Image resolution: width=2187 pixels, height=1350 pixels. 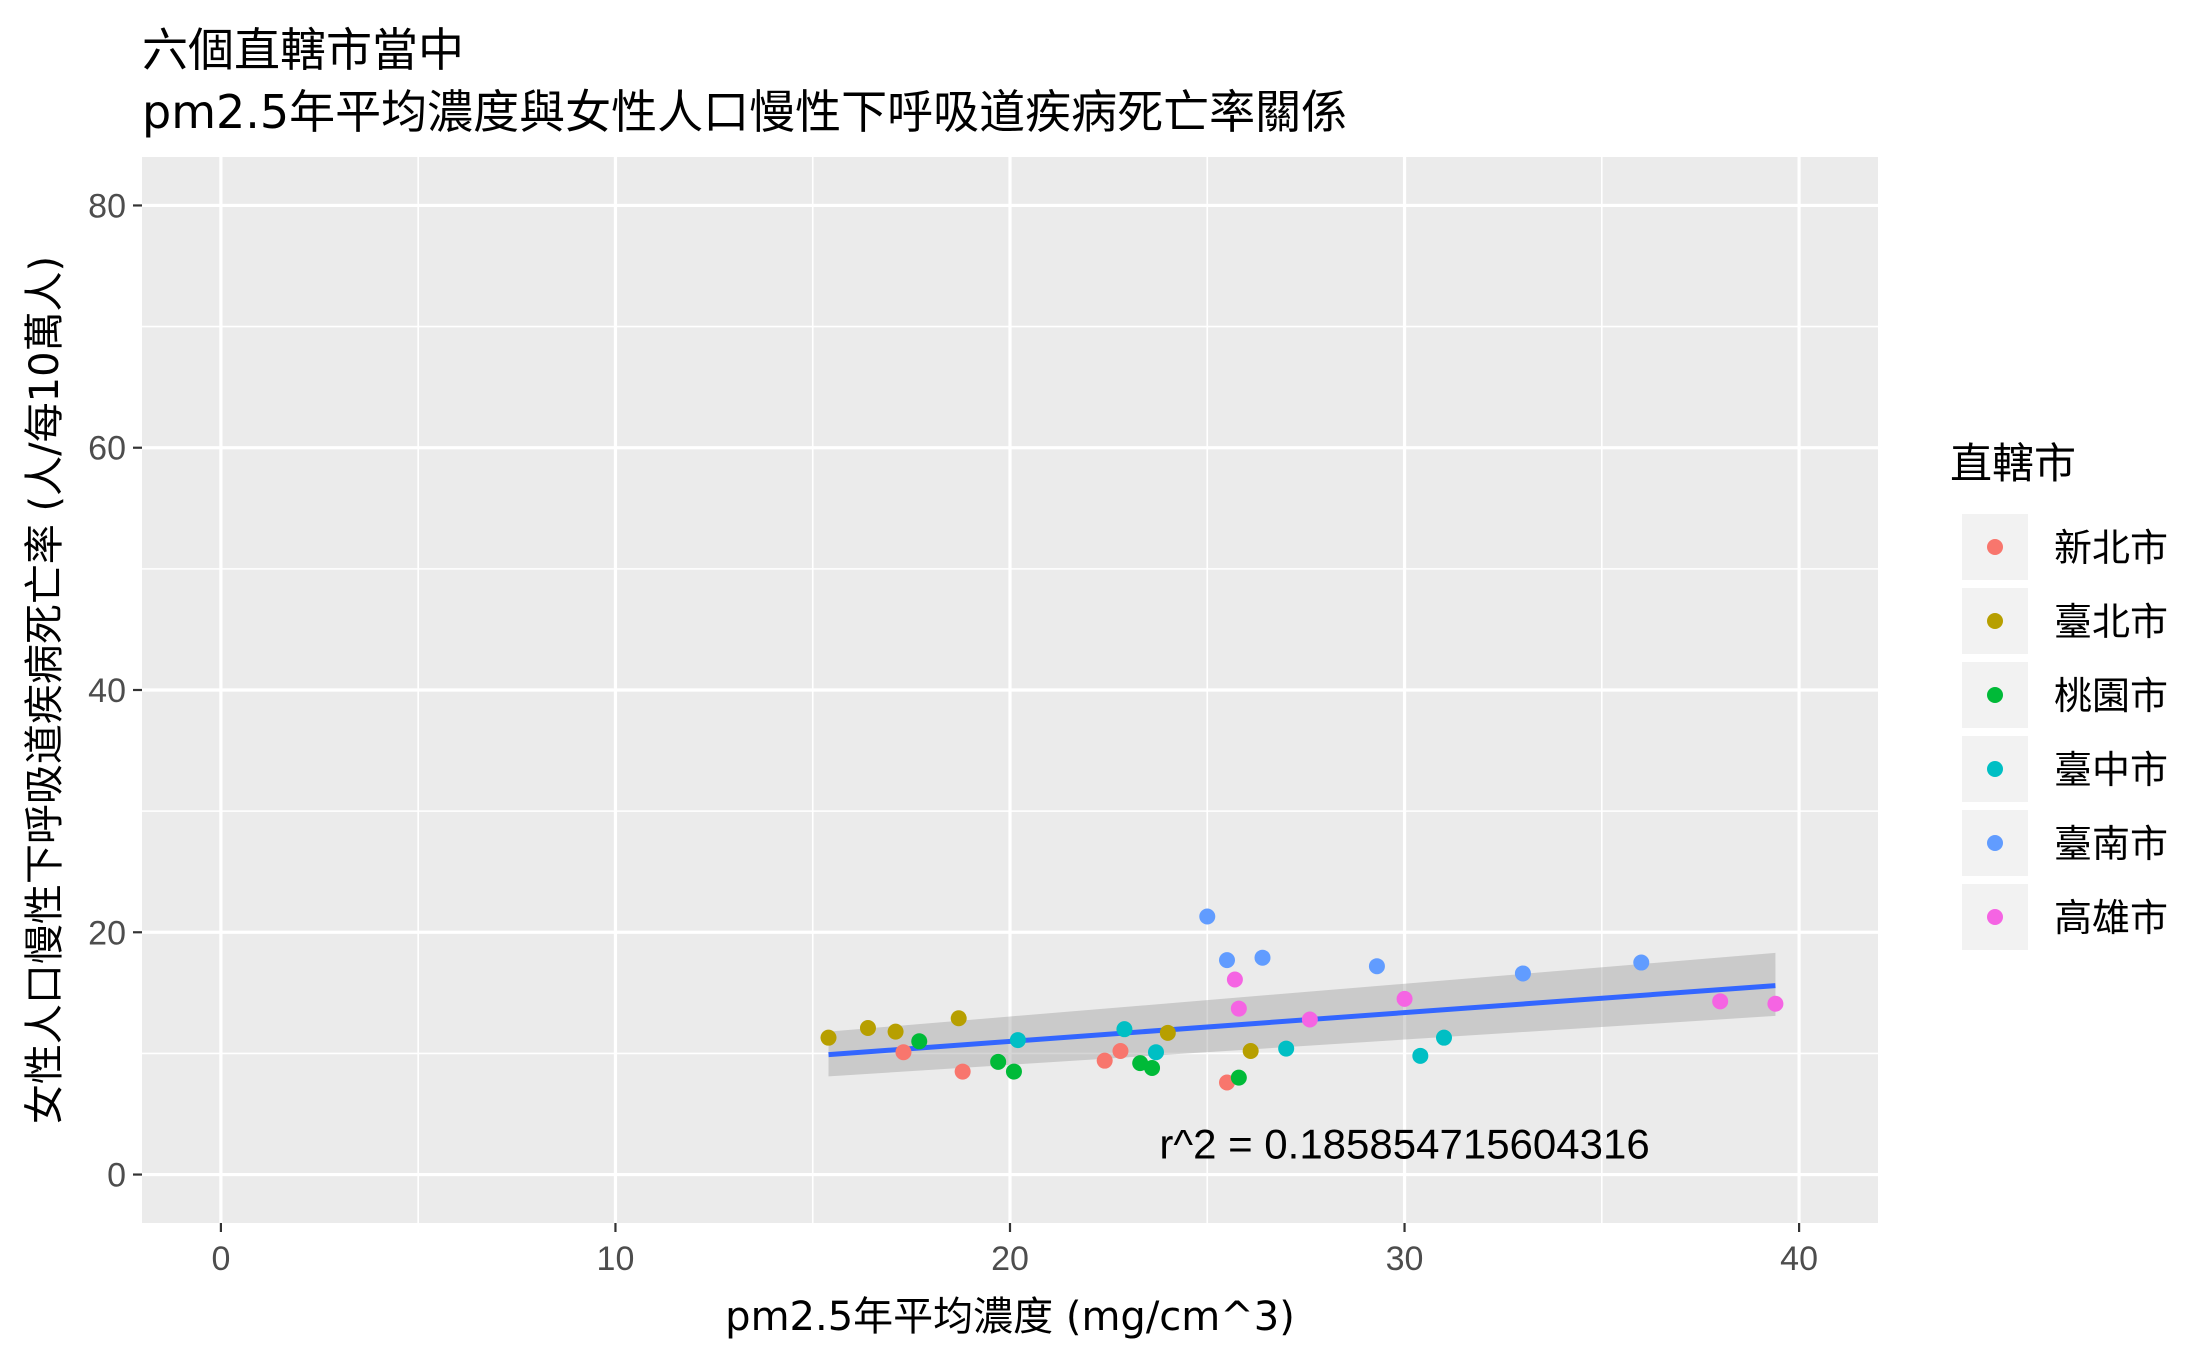 I want to click on x-axis-ticks: 0 10 20 30 40, so click(x=1014, y=1250).